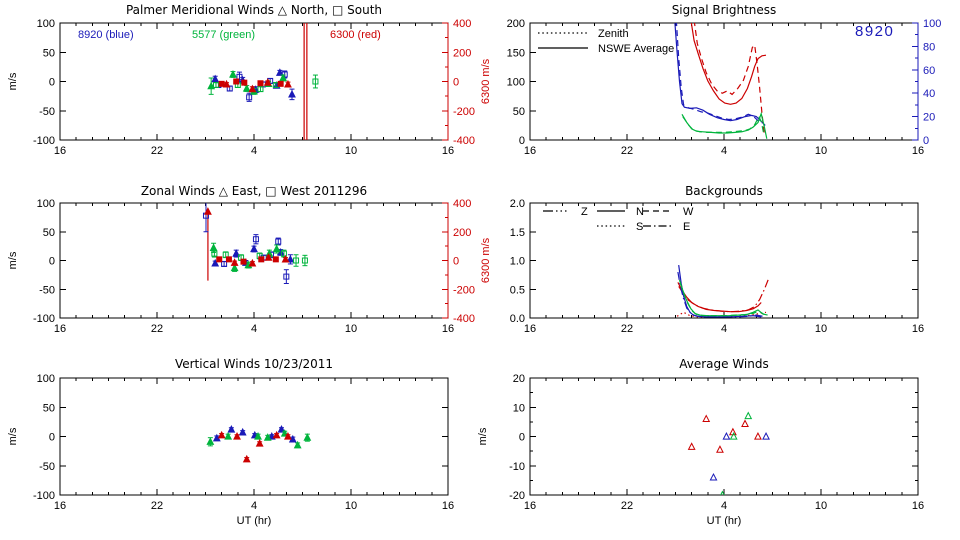  I want to click on zonal-winds-y-right-axis-label: 6300 m/s, so click(486, 260).